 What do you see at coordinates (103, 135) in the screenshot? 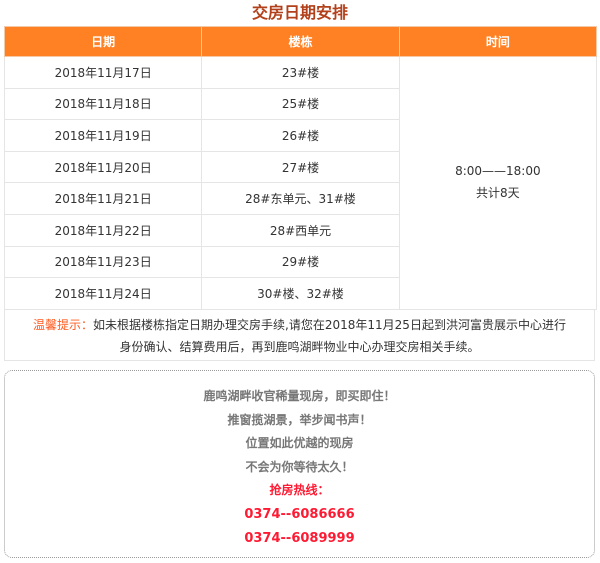
I see `date-cell: 2018年11月19日` at bounding box center [103, 135].